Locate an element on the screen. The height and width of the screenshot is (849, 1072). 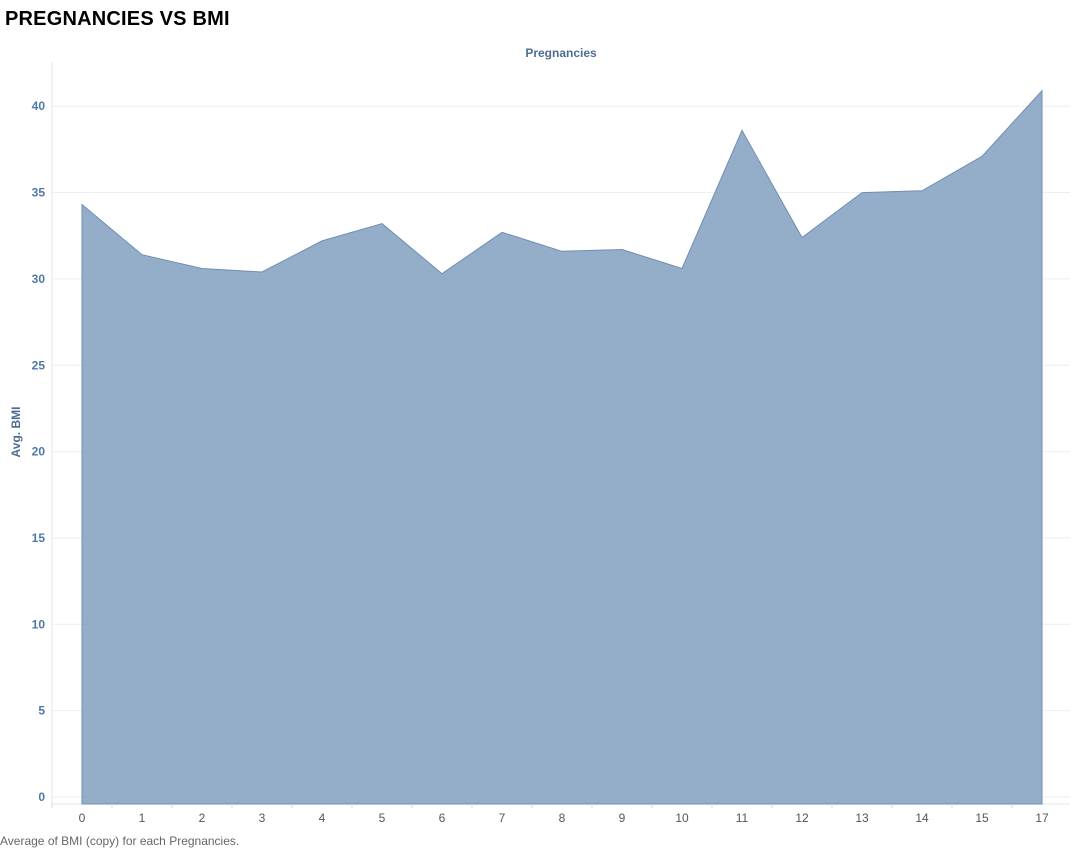
y-tick-label-20: 20 is located at coordinates (39, 452).